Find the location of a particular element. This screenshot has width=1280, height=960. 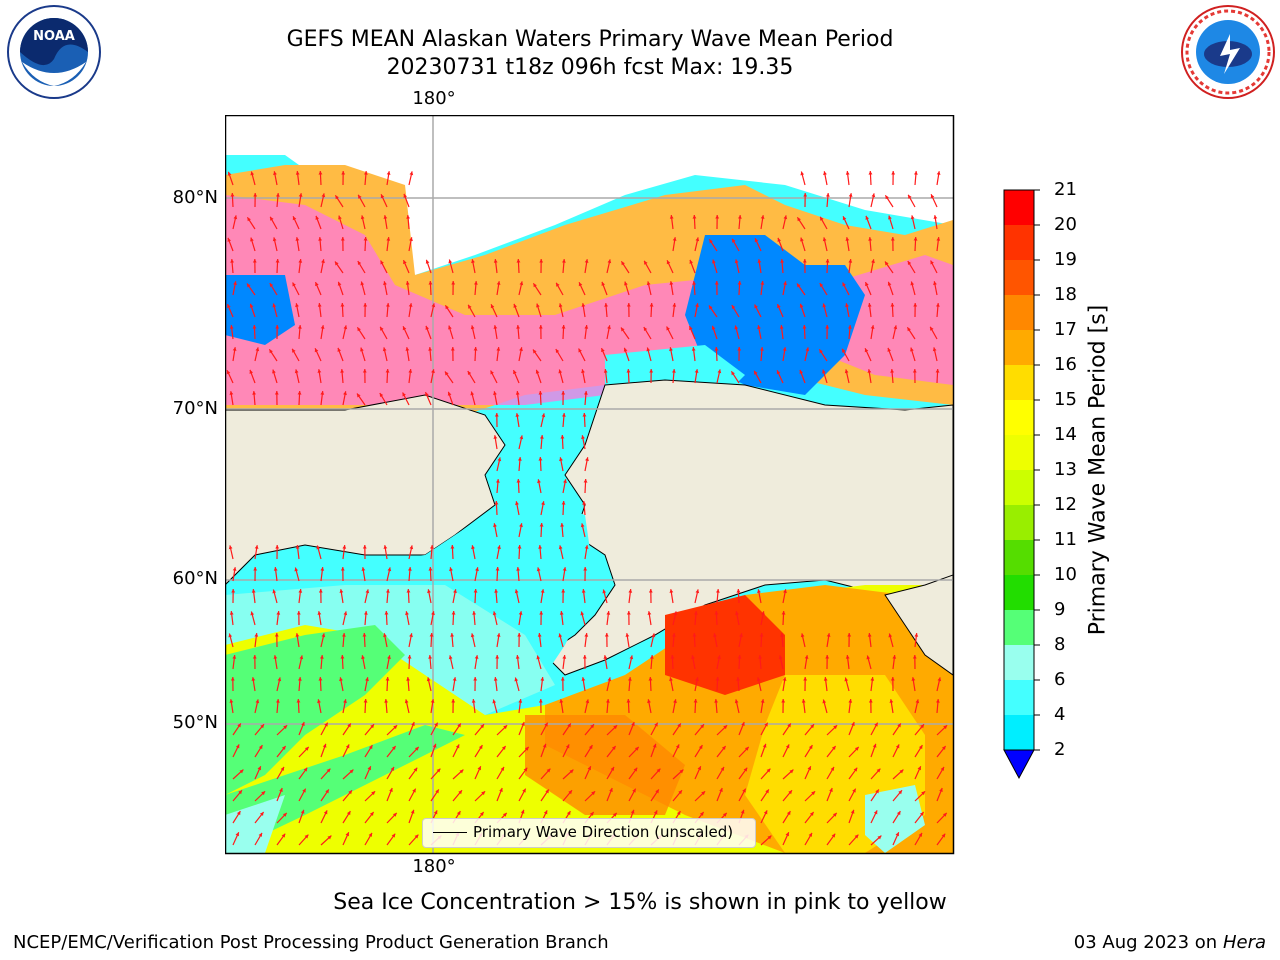

colorbar-tick-label: 21 is located at coordinates (1065, 189).